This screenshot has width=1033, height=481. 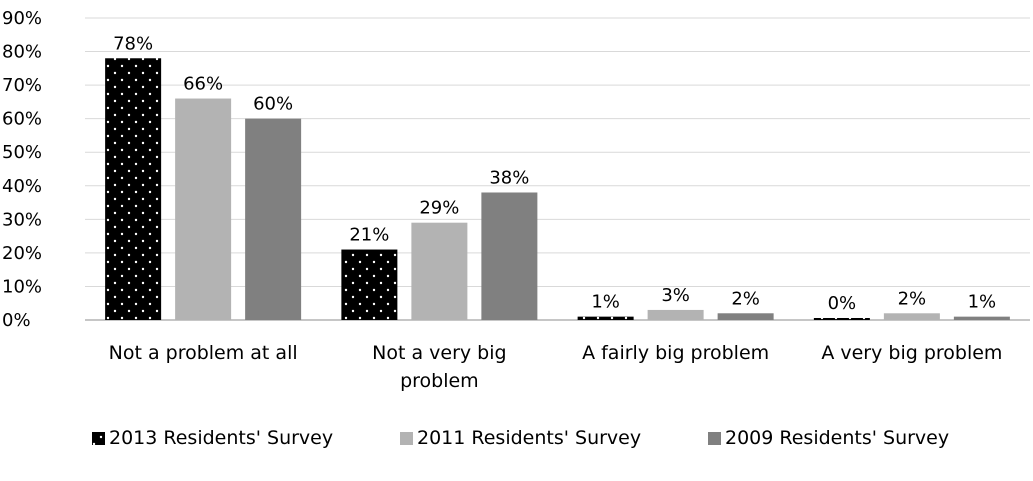 I want to click on y-tick-label: 70%, so click(x=22, y=85).